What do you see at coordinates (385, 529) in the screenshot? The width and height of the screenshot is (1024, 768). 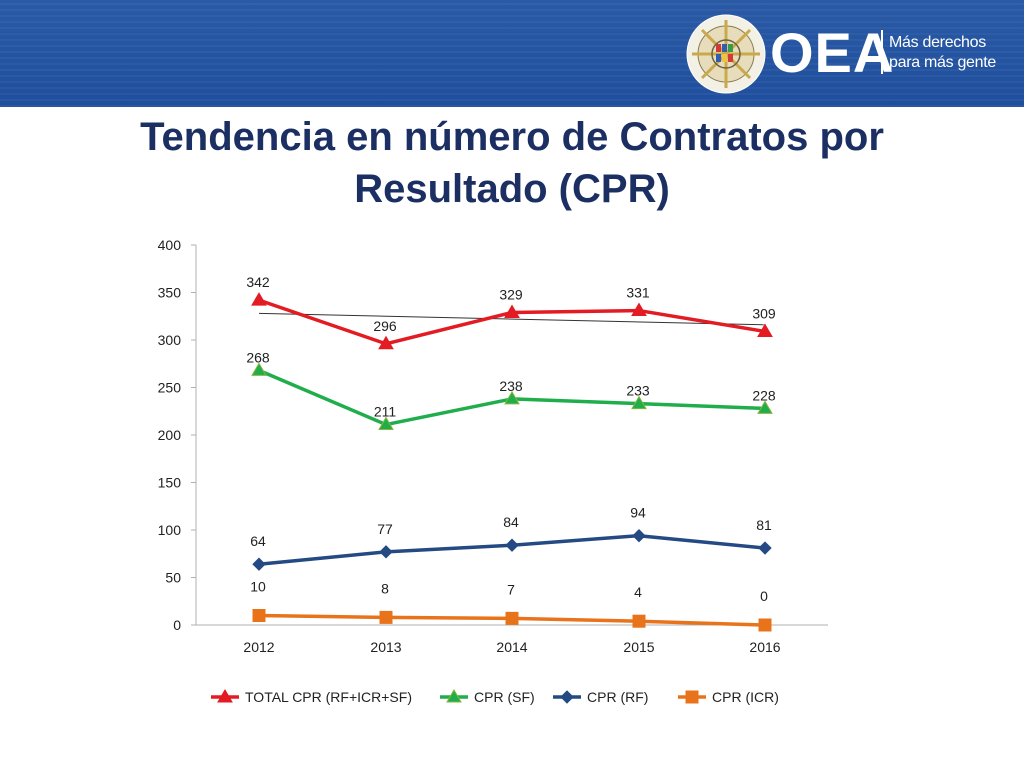 I see `data-label: 77` at bounding box center [385, 529].